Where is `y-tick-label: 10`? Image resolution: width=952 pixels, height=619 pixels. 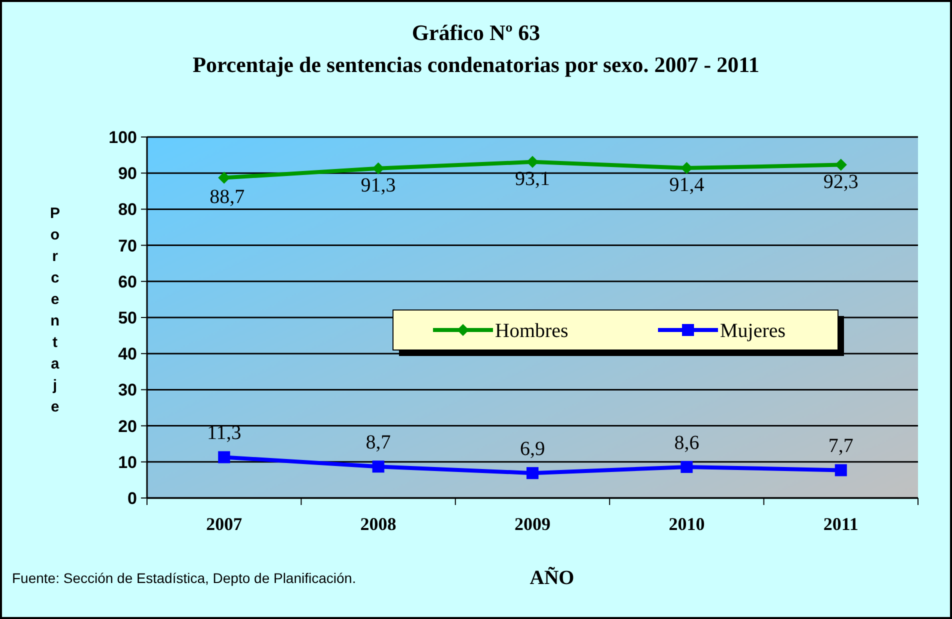 y-tick-label: 10 is located at coordinates (127, 462).